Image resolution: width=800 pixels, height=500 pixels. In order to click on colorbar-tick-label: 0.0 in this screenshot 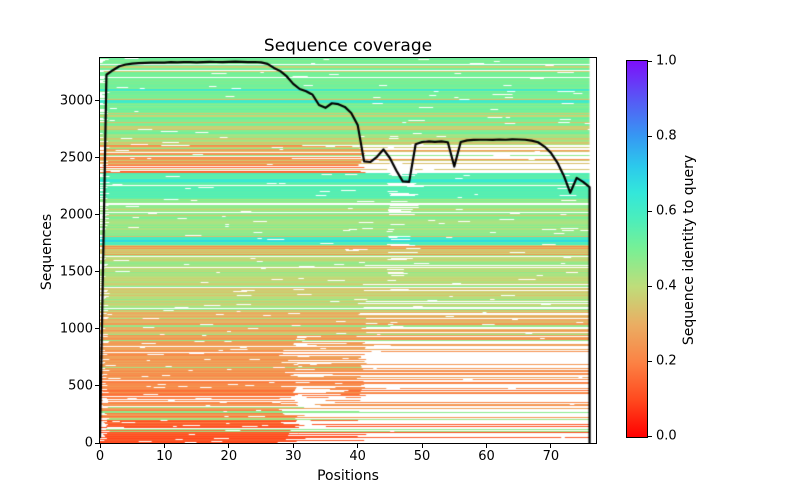, I will do `click(666, 436)`.